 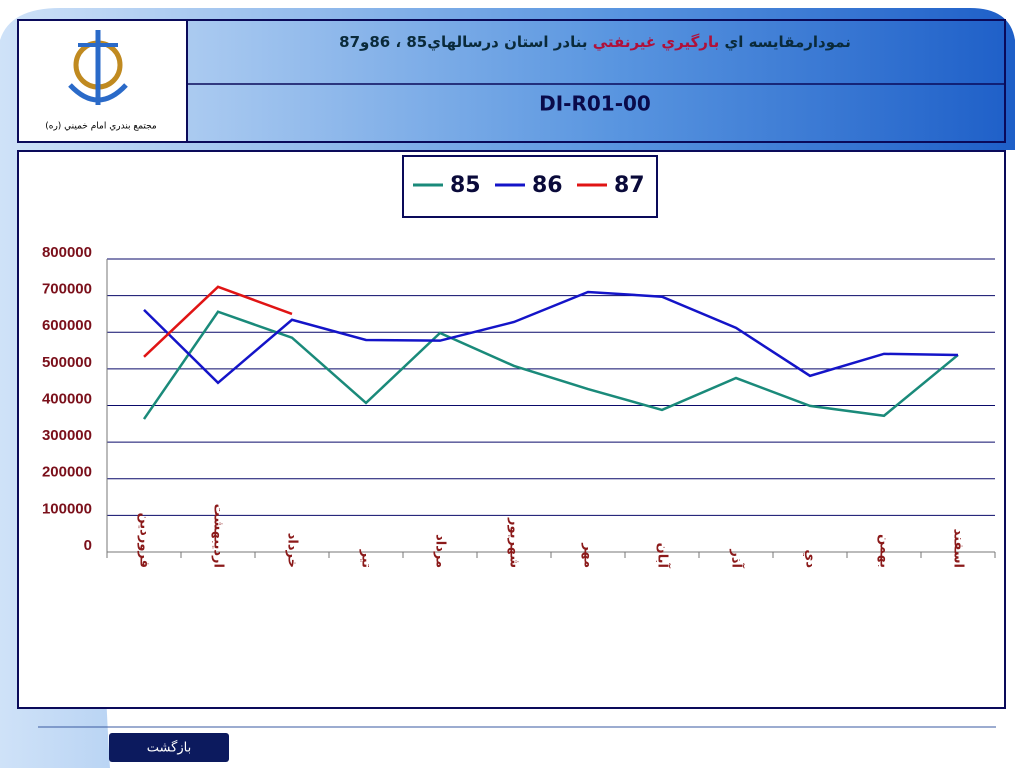 What do you see at coordinates (595, 104) in the screenshot?
I see `header-code: DI-R01-00` at bounding box center [595, 104].